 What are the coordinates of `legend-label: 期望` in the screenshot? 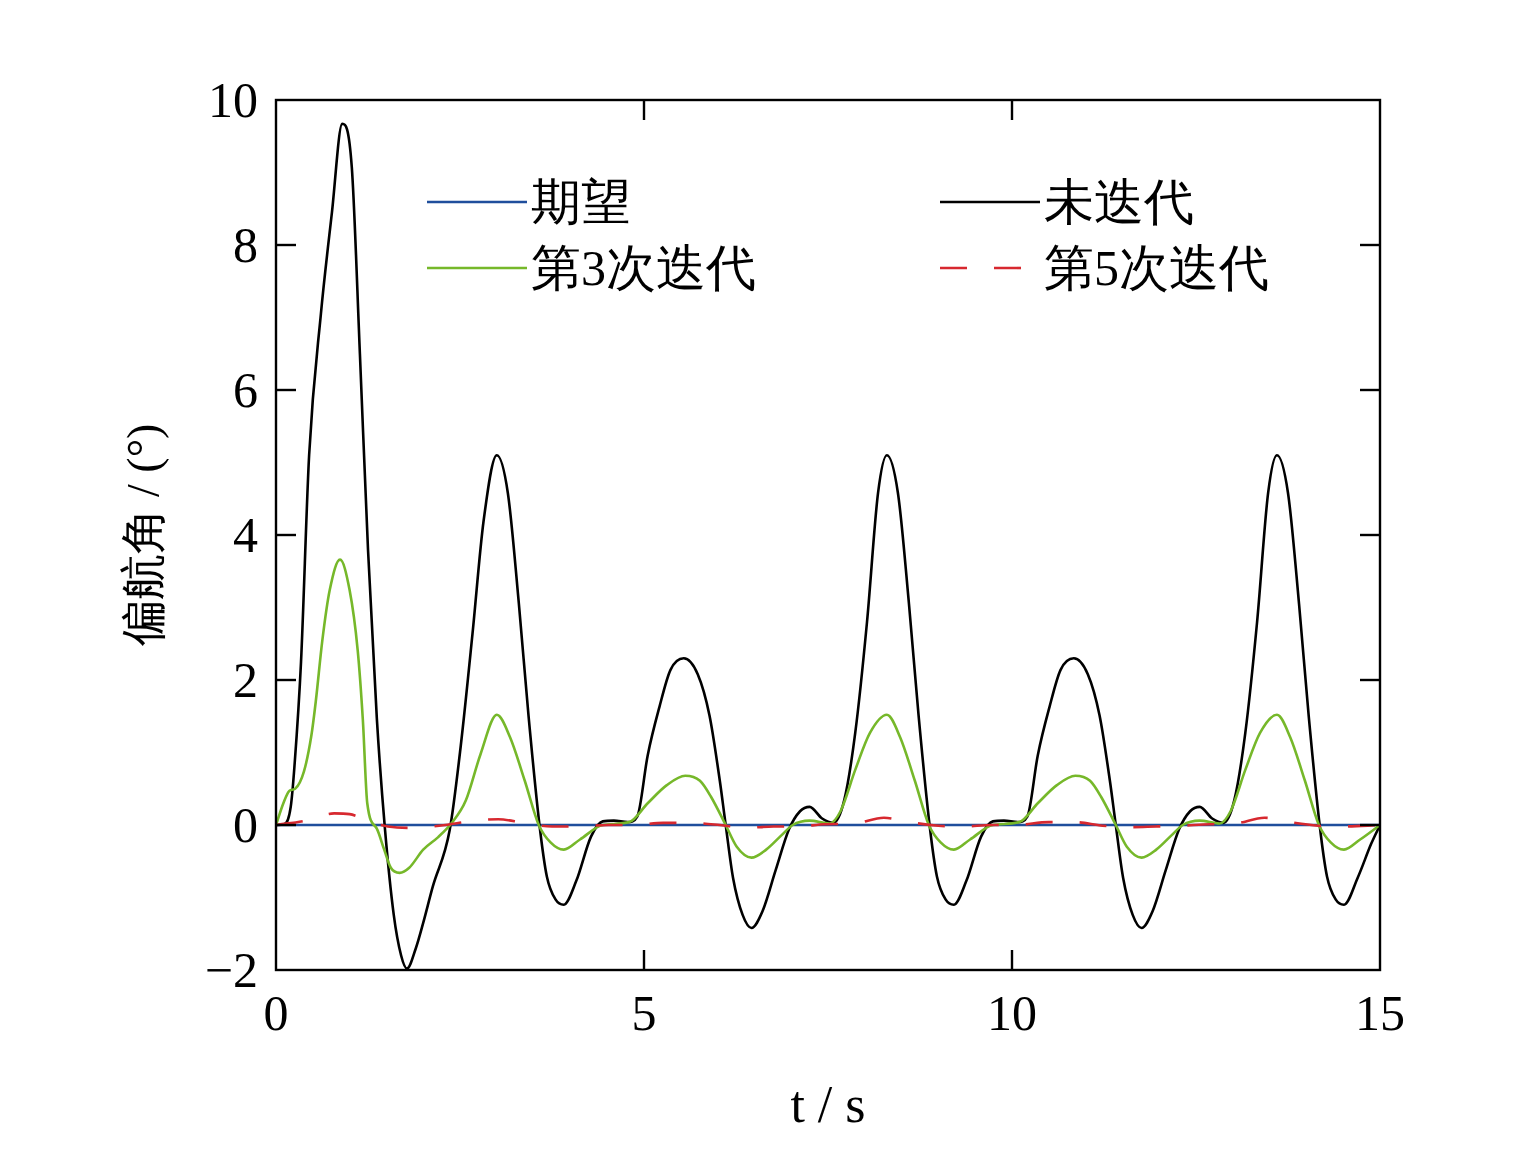 It's located at (581, 202).